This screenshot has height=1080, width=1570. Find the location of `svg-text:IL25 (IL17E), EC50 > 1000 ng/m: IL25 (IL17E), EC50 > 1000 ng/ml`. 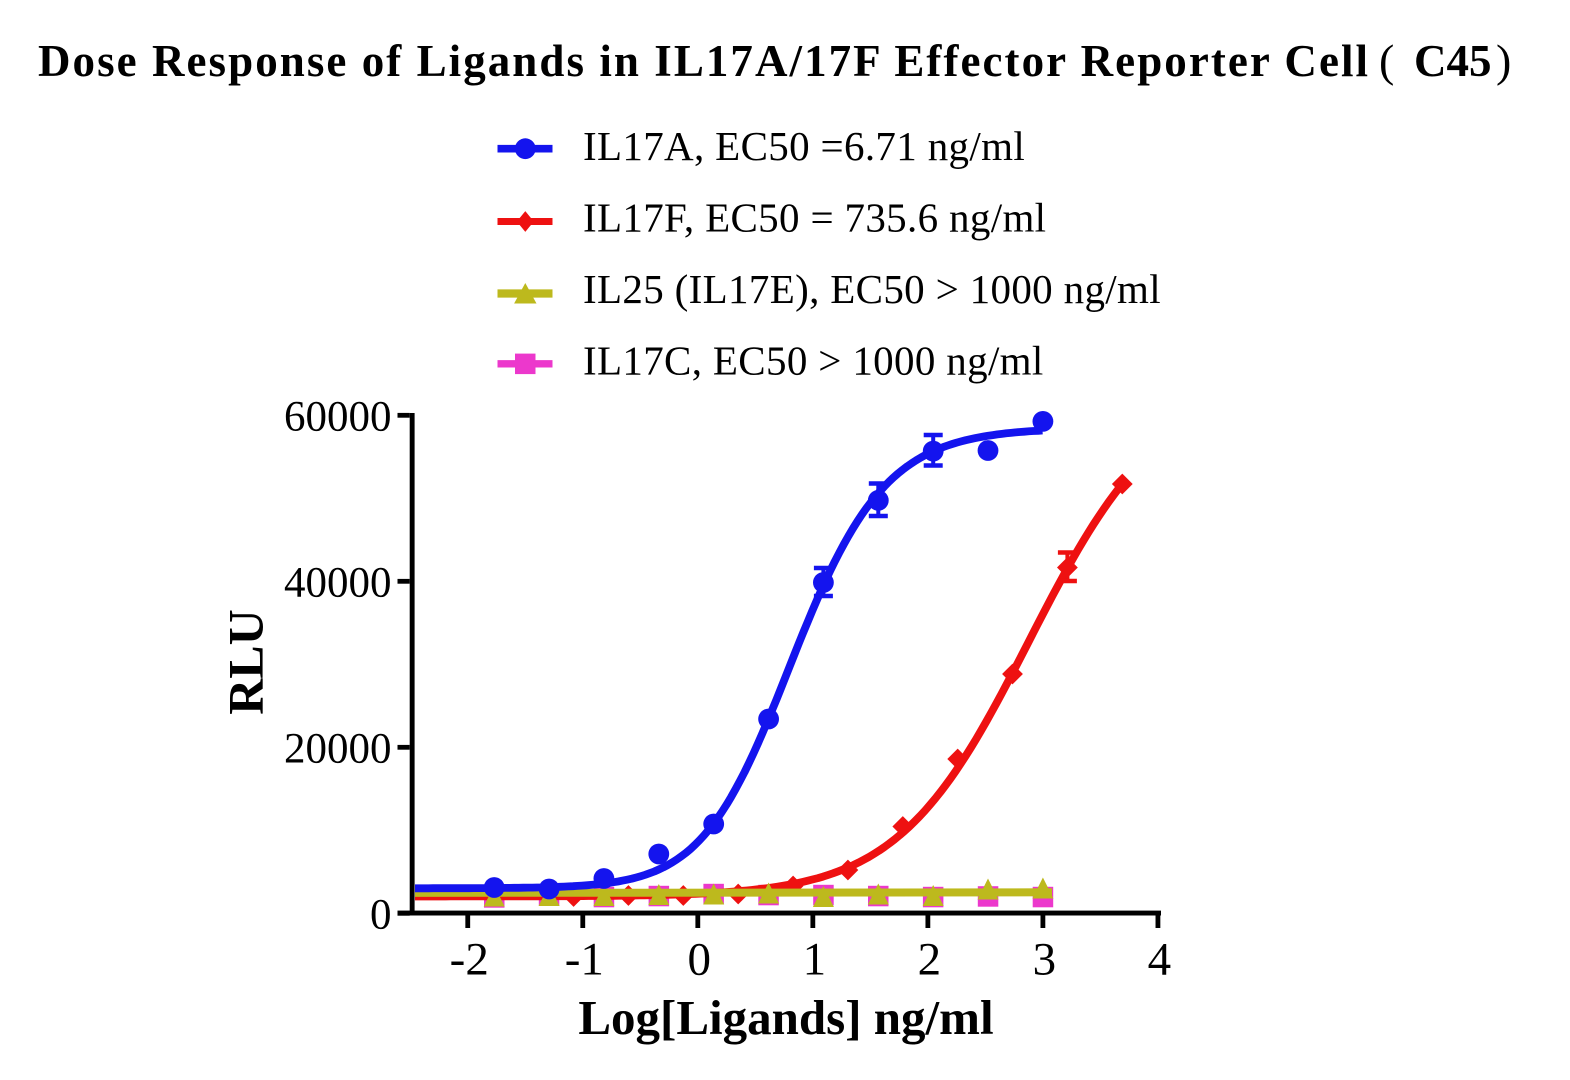

svg-text:IL25 (IL17E), EC50 > 1000 ng/m: IL25 (IL17E), EC50 > 1000 ng/ml is located at coordinates (872, 289).